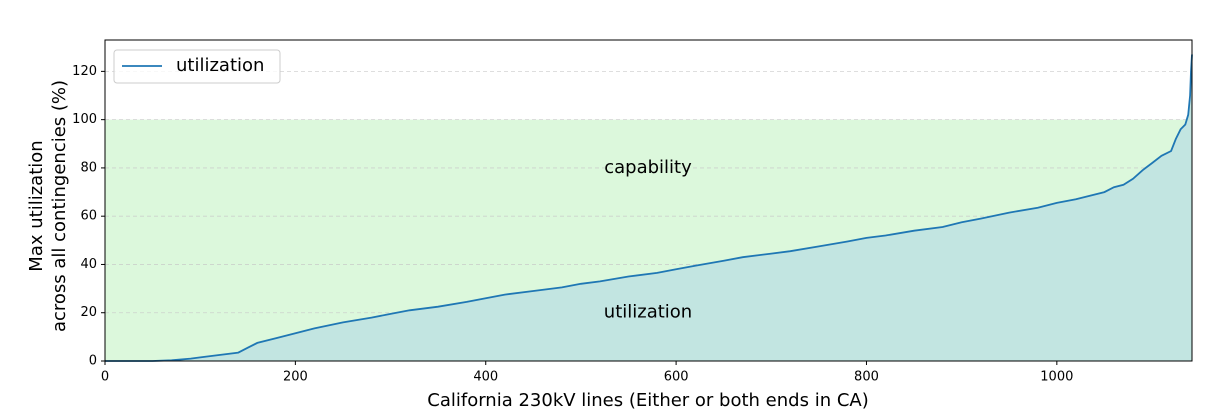  What do you see at coordinates (1056, 377) in the screenshot?
I see `x-tick-label: 1000` at bounding box center [1056, 377].